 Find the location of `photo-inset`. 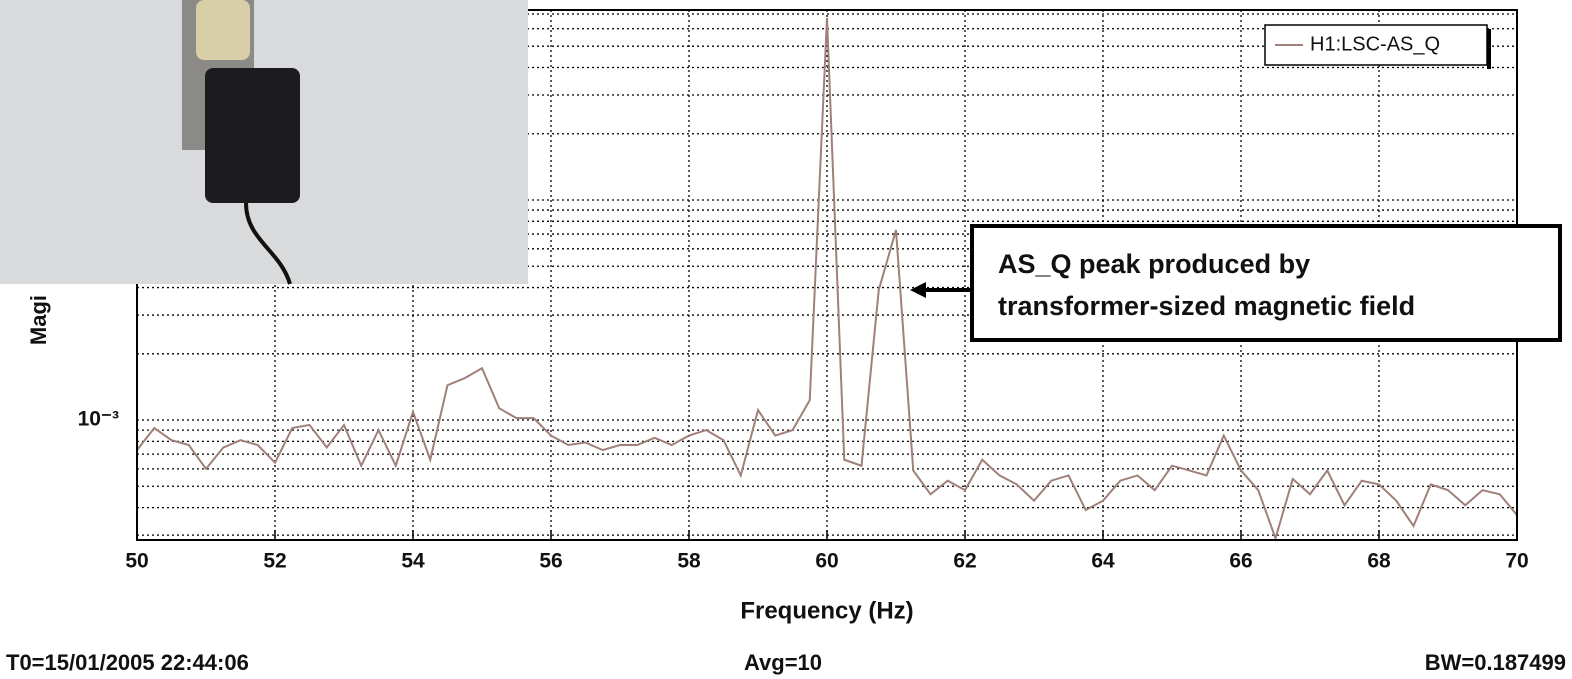

photo-inset is located at coordinates (264, 142).